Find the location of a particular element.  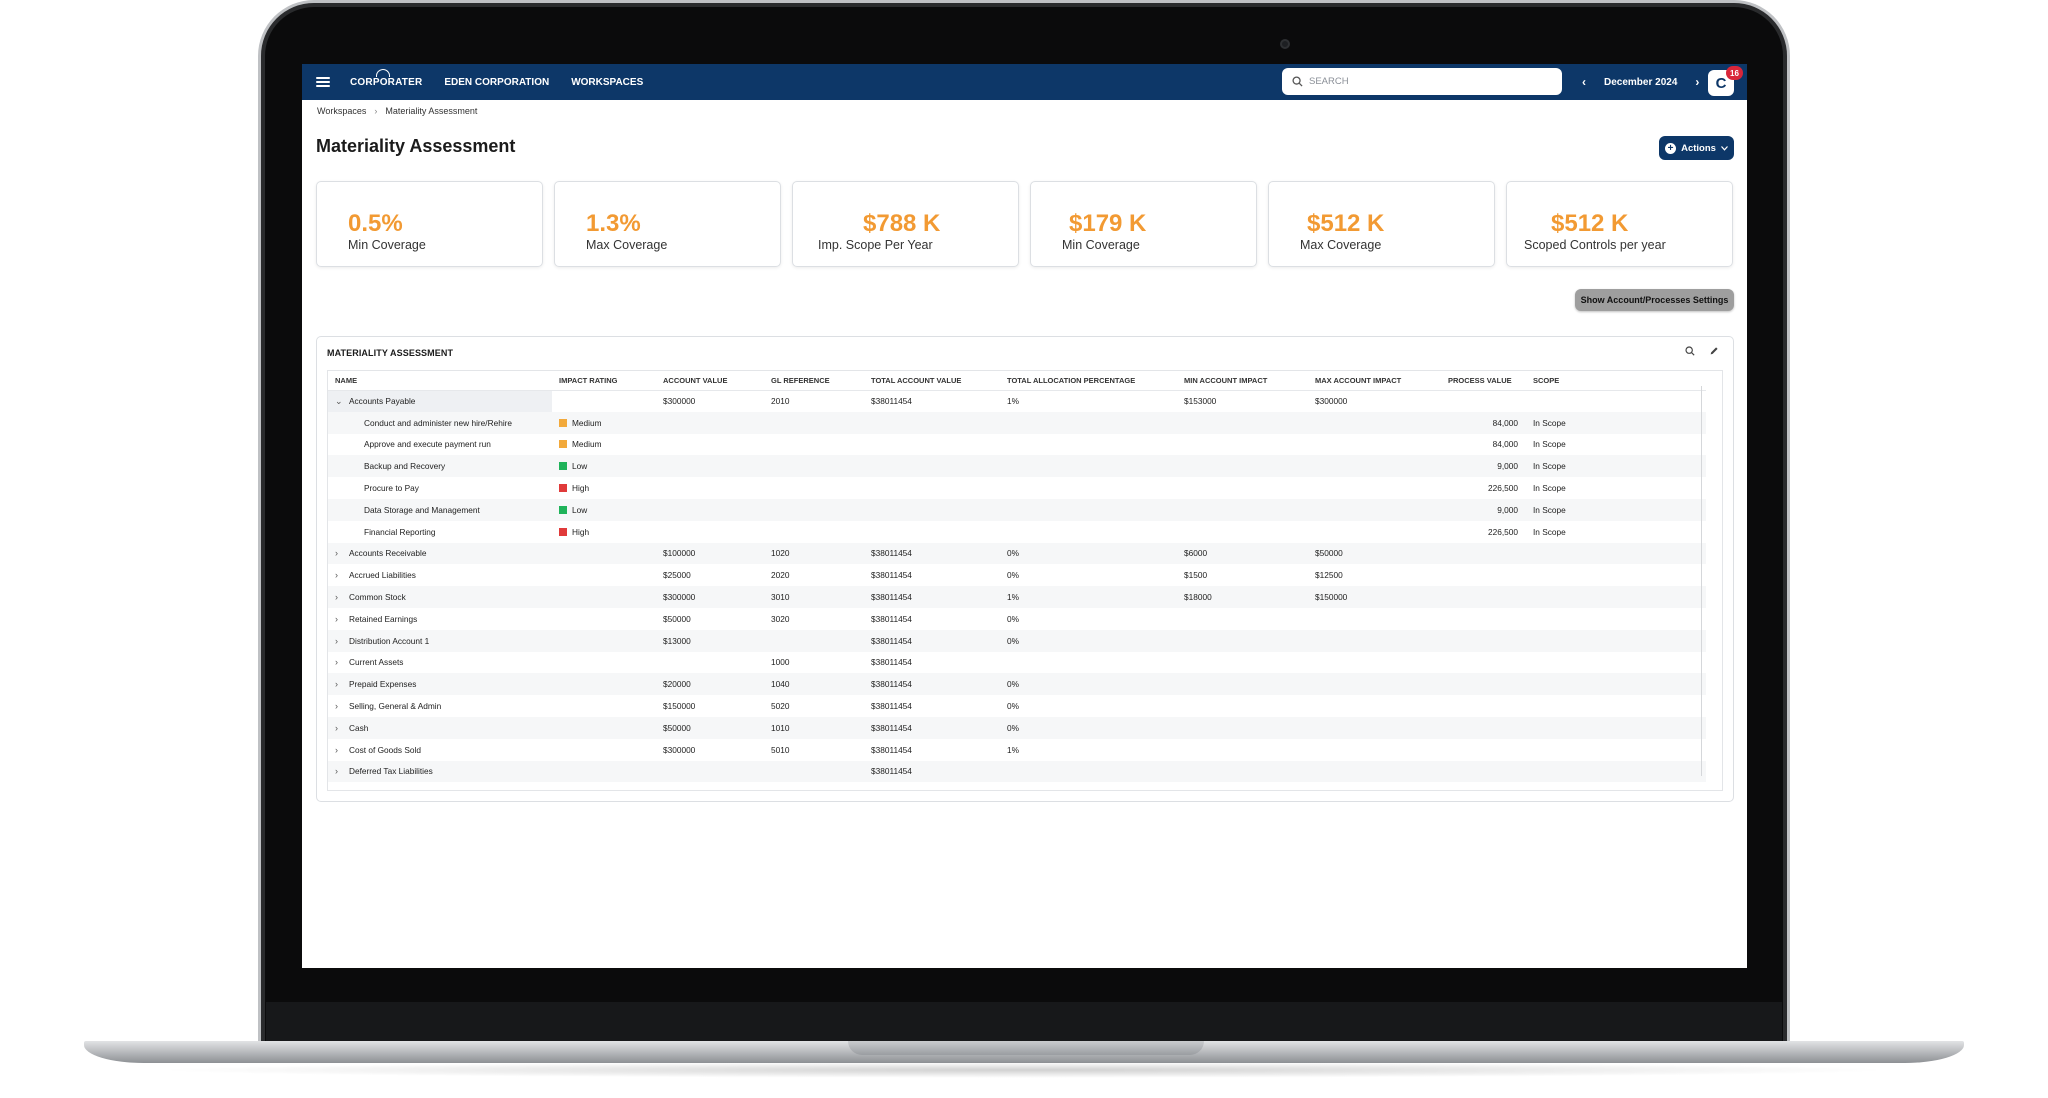

row-name: Distribution Account 1 is located at coordinates (389, 640).